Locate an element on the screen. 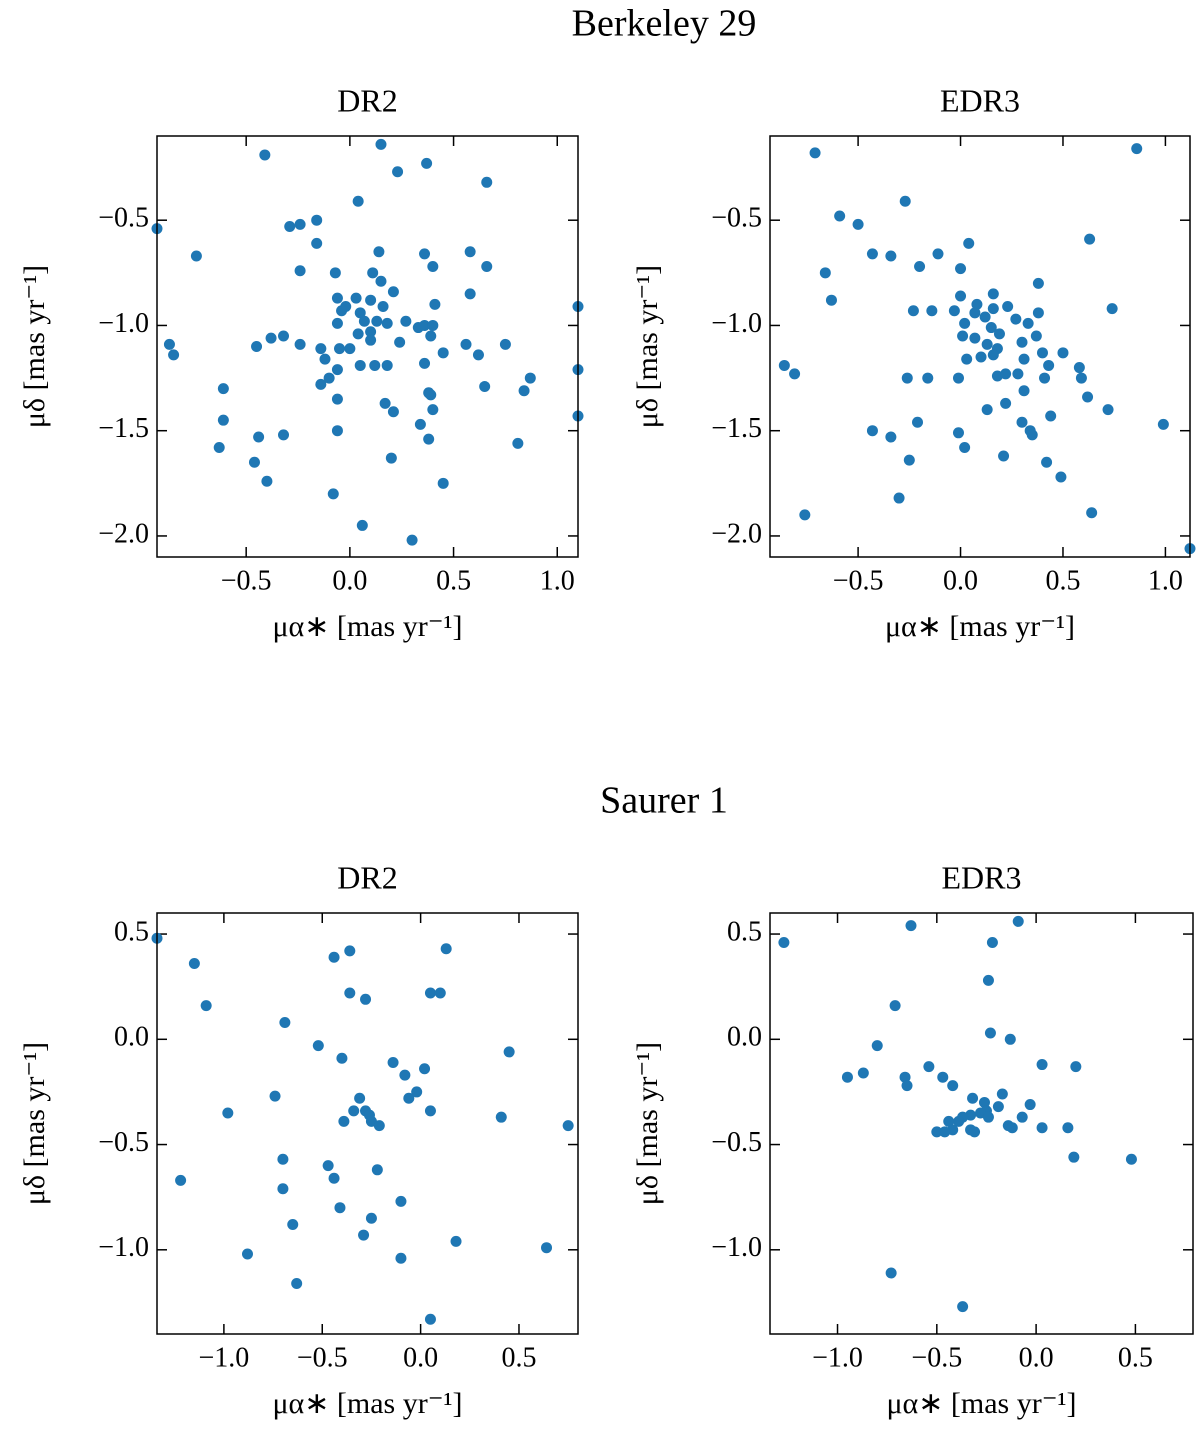 This screenshot has height=1437, width=1200. y-tick-label: 0.5 is located at coordinates (744, 931).